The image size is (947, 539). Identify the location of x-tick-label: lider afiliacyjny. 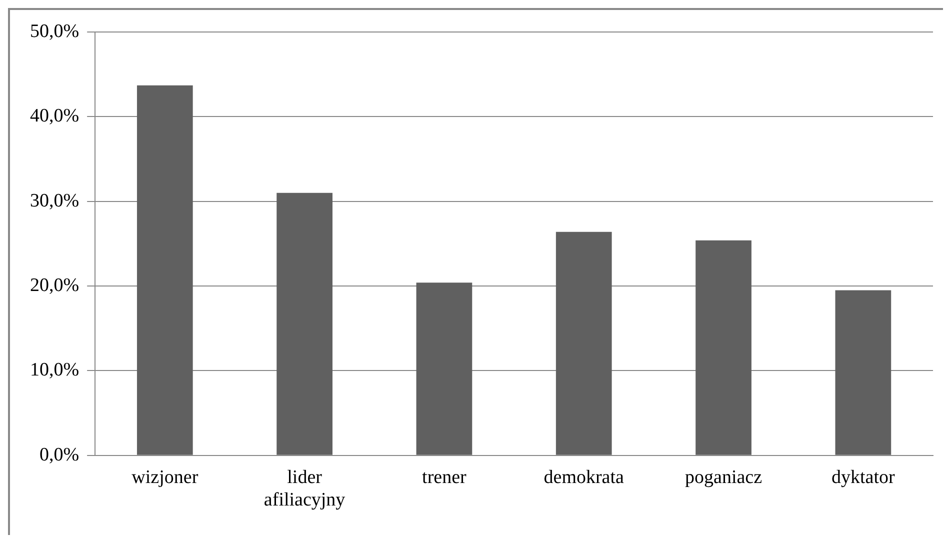
(305, 488).